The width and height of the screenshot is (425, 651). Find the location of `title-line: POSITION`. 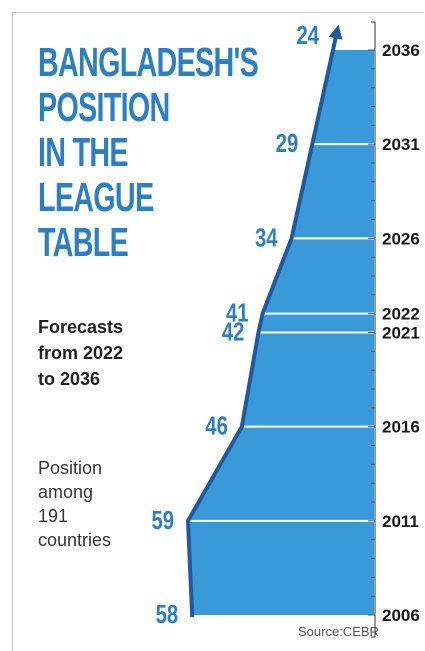

title-line: POSITION is located at coordinates (104, 107).